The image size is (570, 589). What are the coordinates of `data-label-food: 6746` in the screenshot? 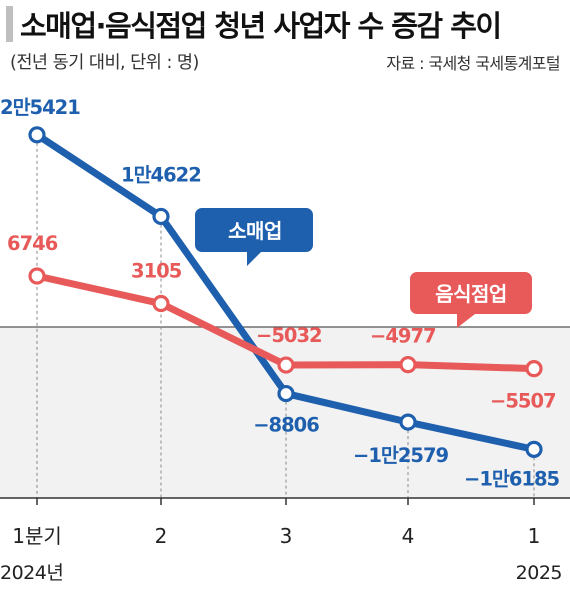 It's located at (32, 243).